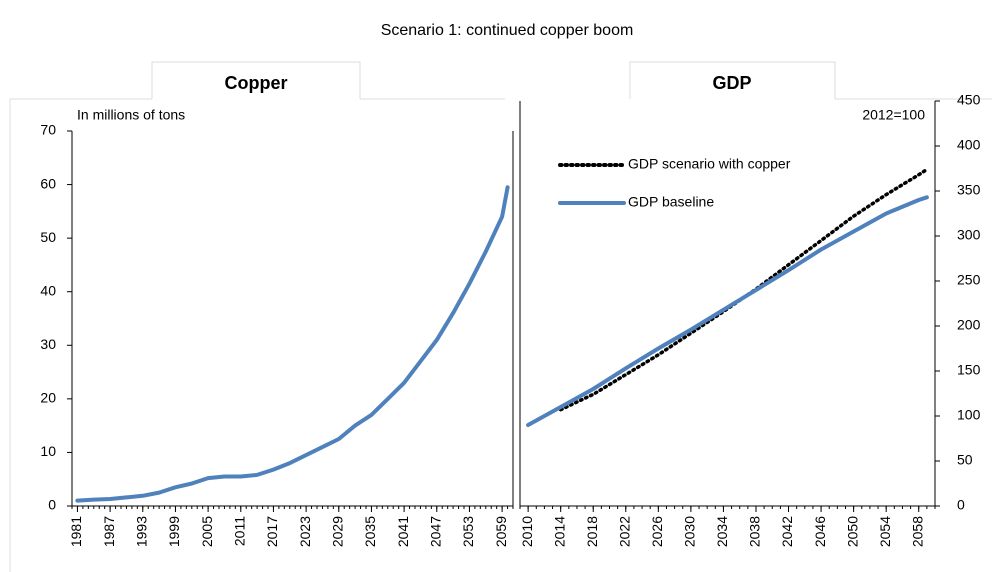  Describe the element at coordinates (527, 531) in the screenshot. I see `x-tick-label: 2010` at that location.